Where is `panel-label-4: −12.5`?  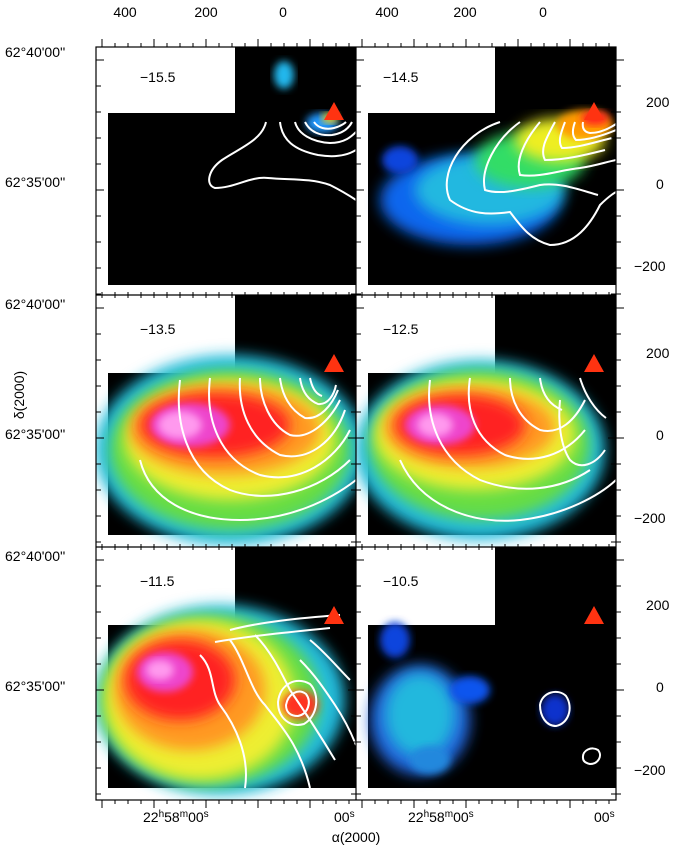
panel-label-4: −12.5 is located at coordinates (401, 329).